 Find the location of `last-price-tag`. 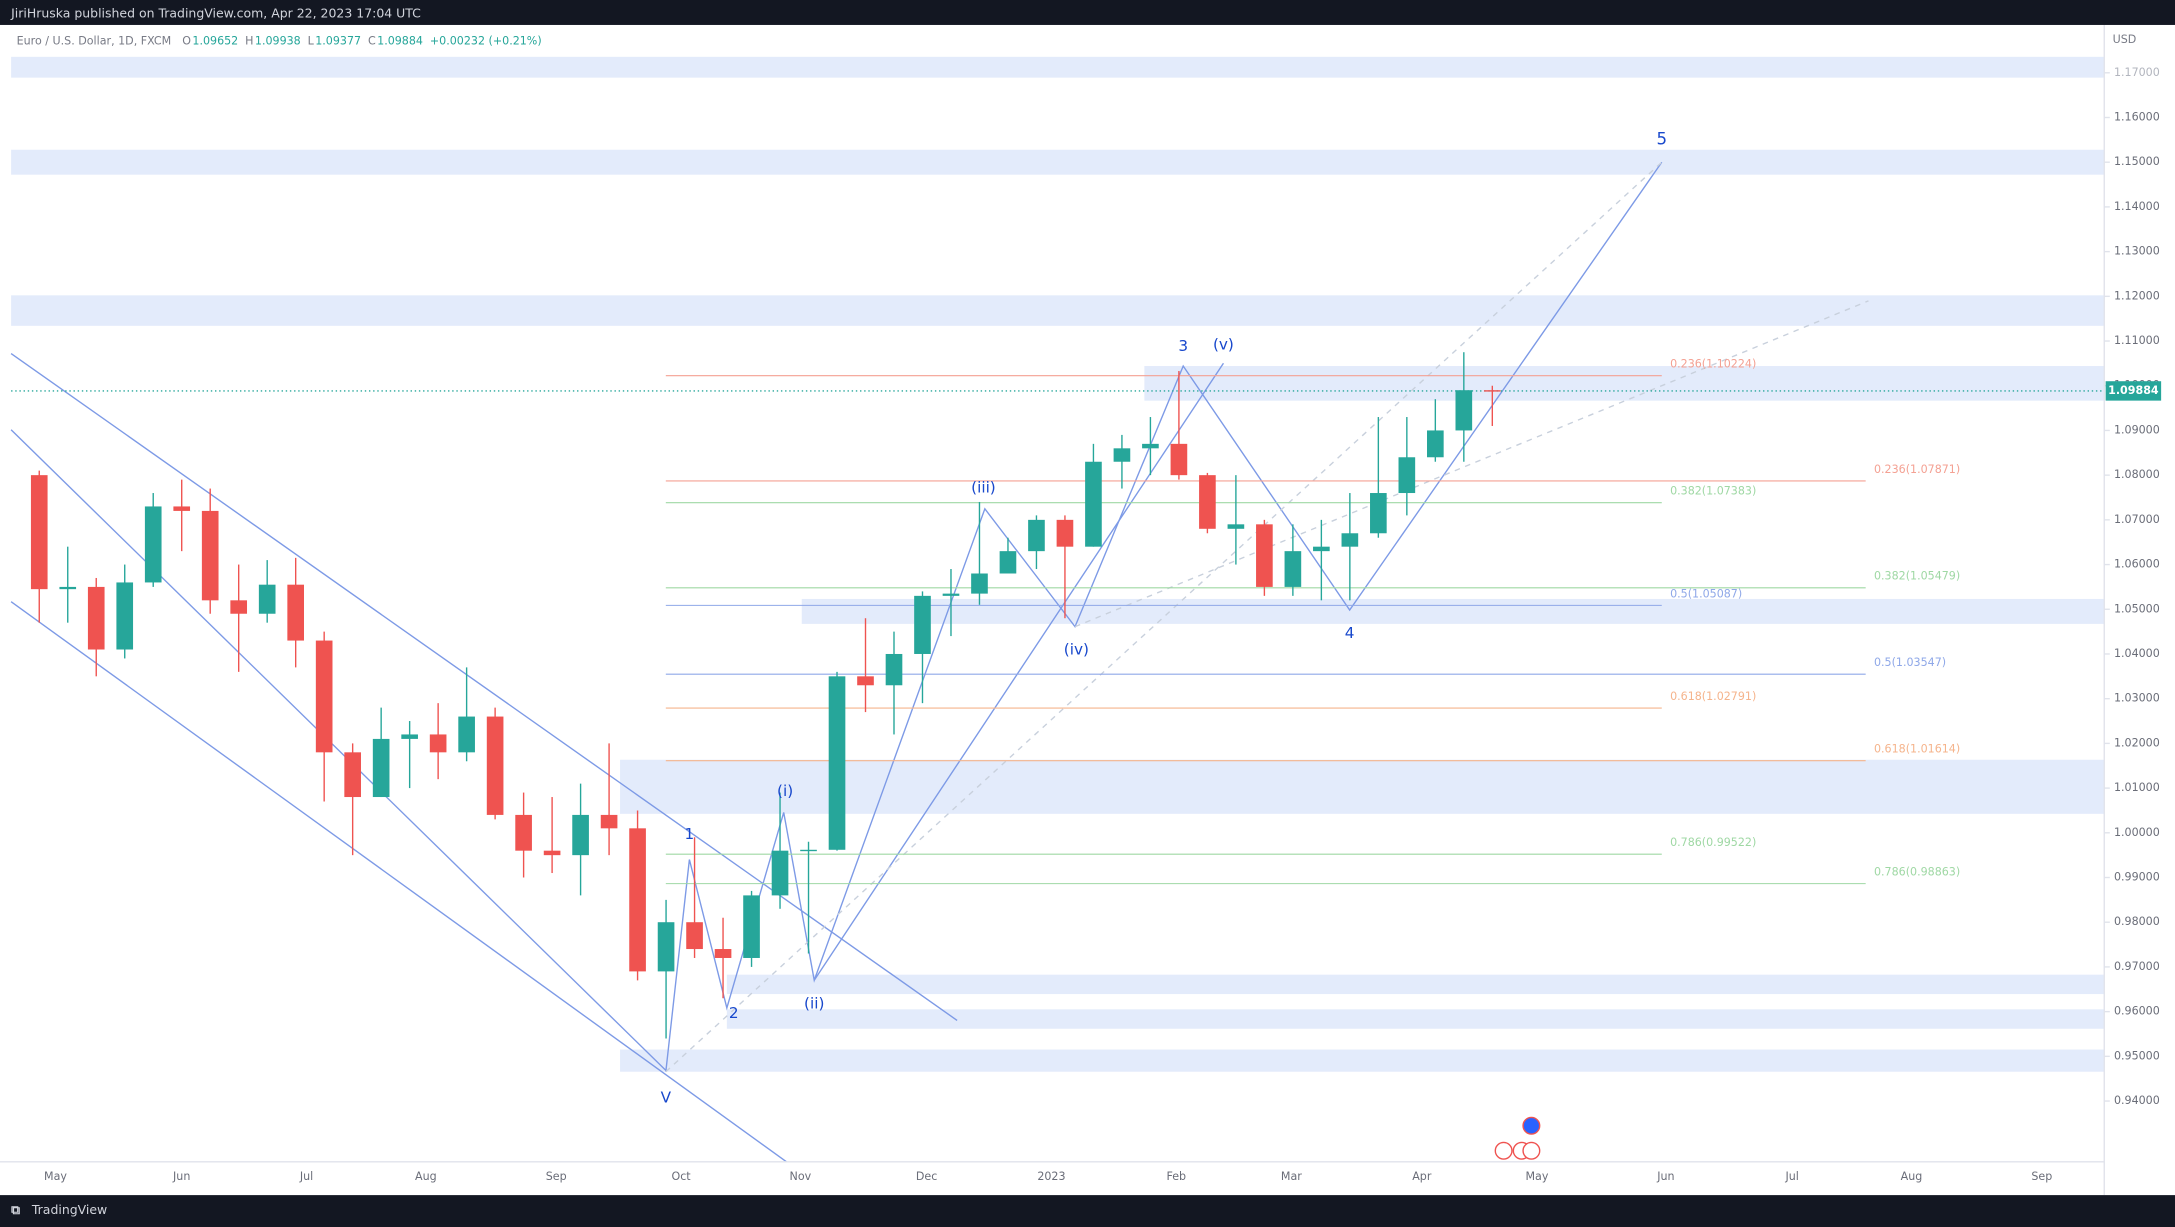

last-price-tag is located at coordinates (2133, 391).